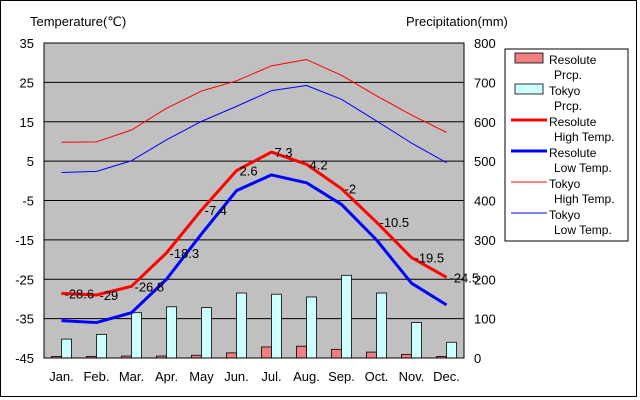 Image resolution: width=640 pixels, height=400 pixels. I want to click on data-label: 4.2, so click(319, 164).